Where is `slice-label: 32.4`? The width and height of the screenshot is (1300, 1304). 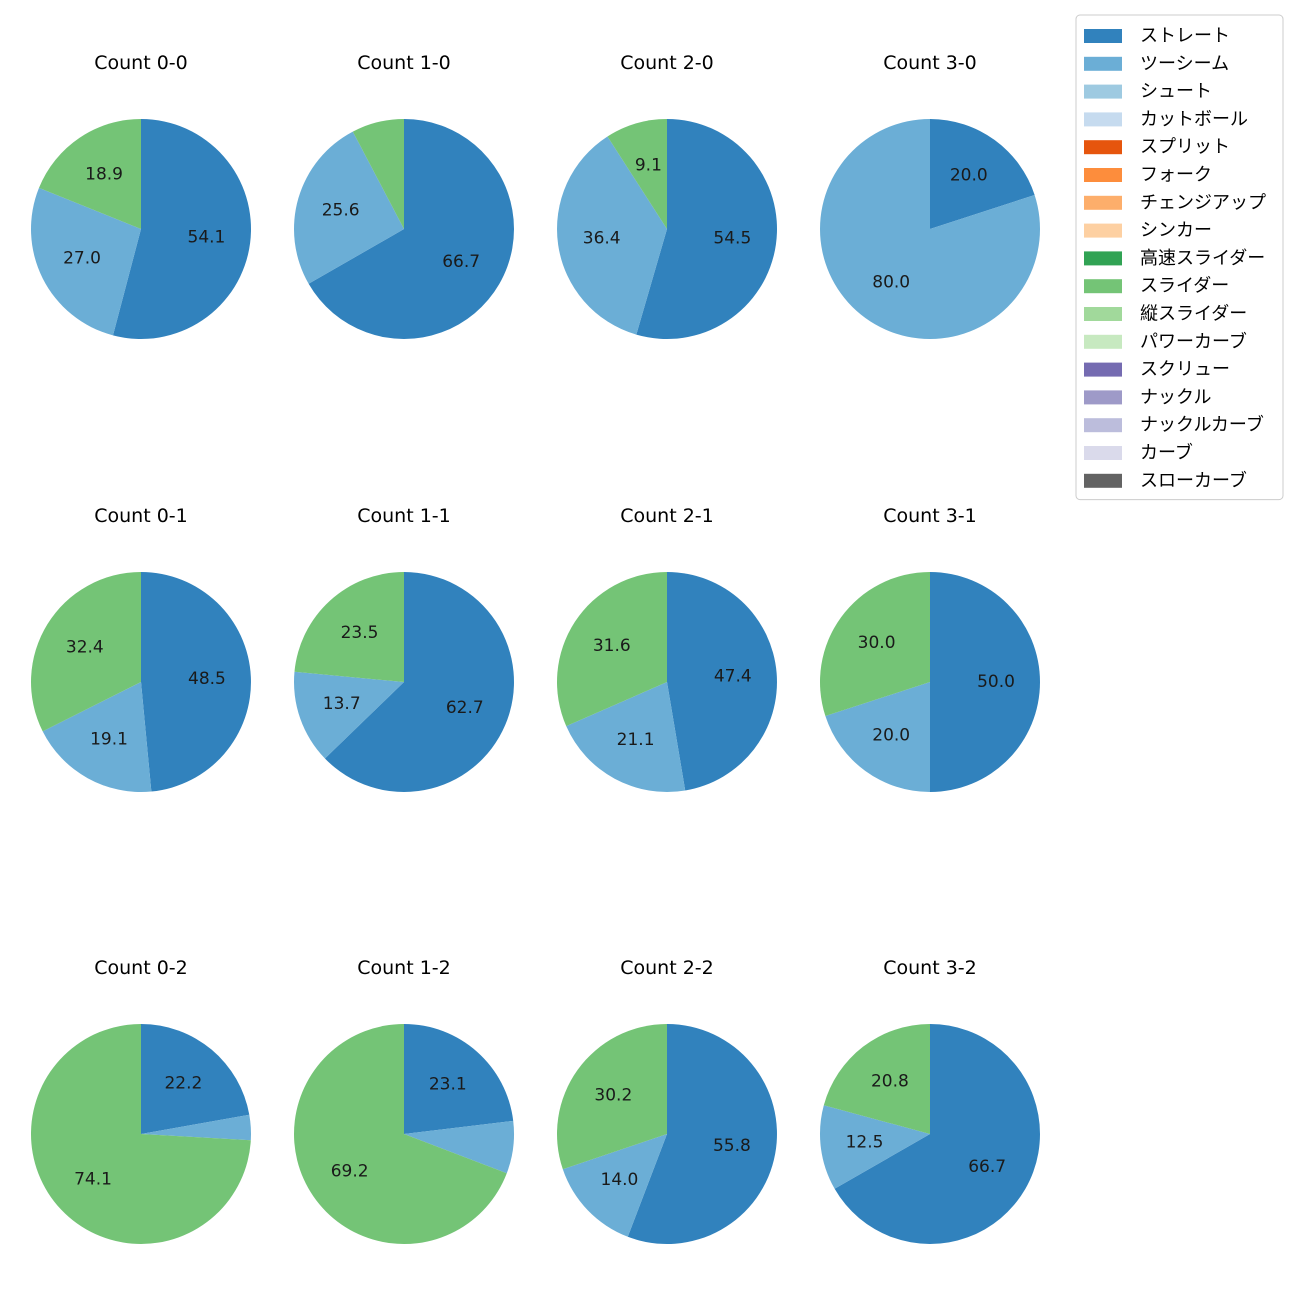
slice-label: 32.4 is located at coordinates (85, 647).